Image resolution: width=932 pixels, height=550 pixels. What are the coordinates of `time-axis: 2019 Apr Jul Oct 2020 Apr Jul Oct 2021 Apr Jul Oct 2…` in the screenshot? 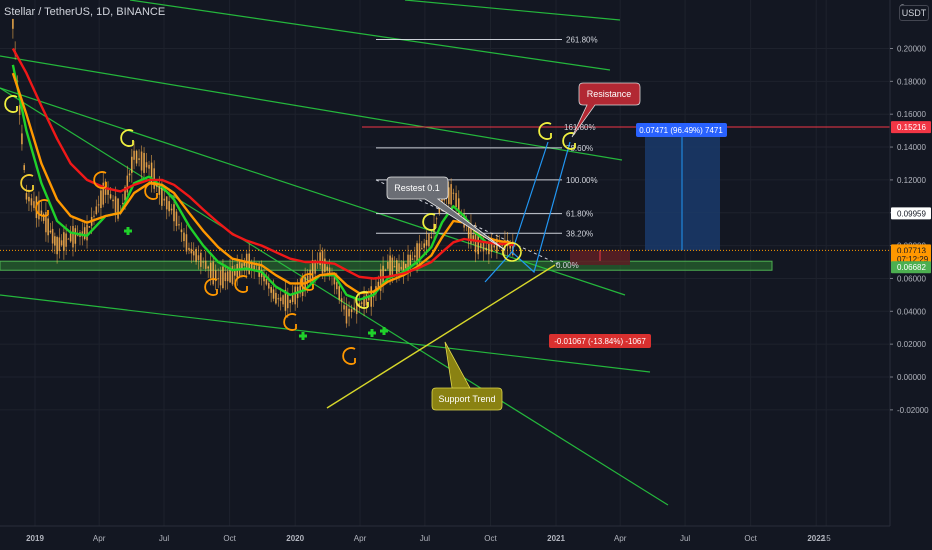 It's located at (445, 534).